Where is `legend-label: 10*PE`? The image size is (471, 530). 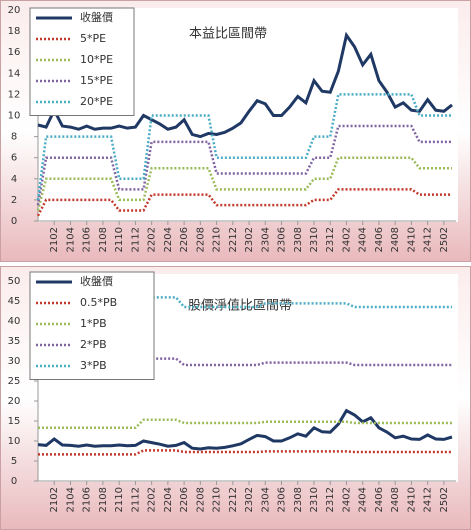
legend-label: 10*PE is located at coordinates (96, 59).